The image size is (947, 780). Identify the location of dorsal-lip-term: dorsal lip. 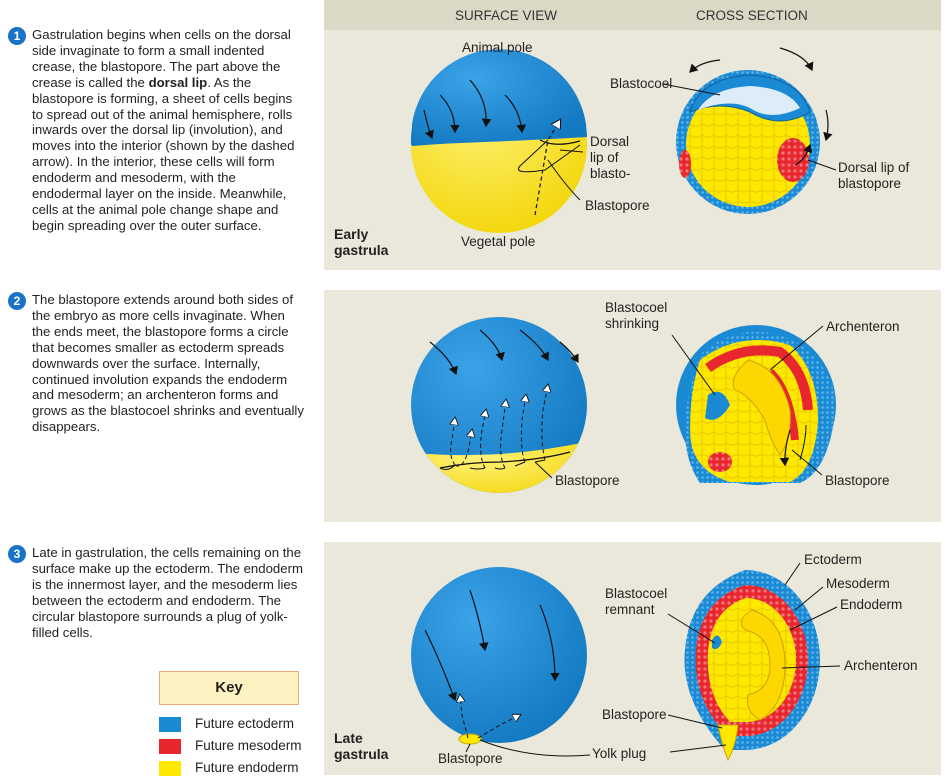
(178, 82).